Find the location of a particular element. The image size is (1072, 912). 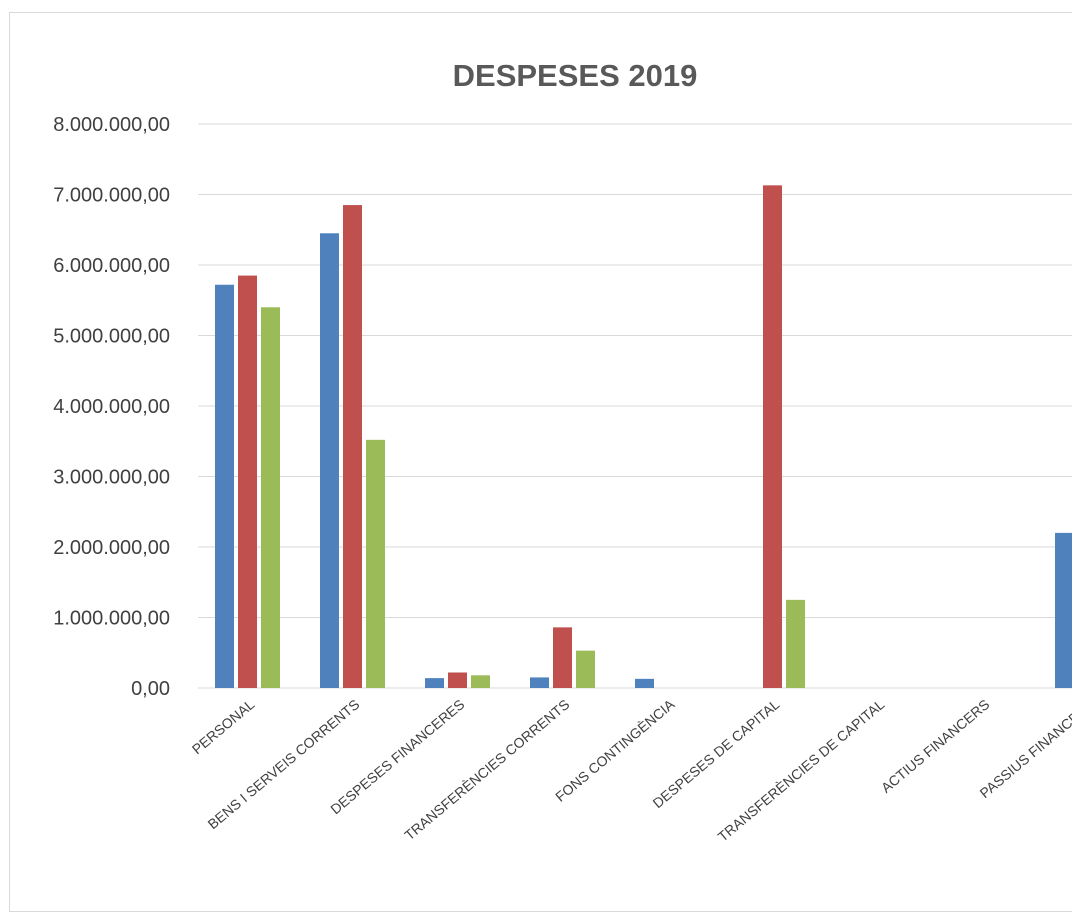

x-tick-label: PASSIUS FINANCERS is located at coordinates (1024, 748).